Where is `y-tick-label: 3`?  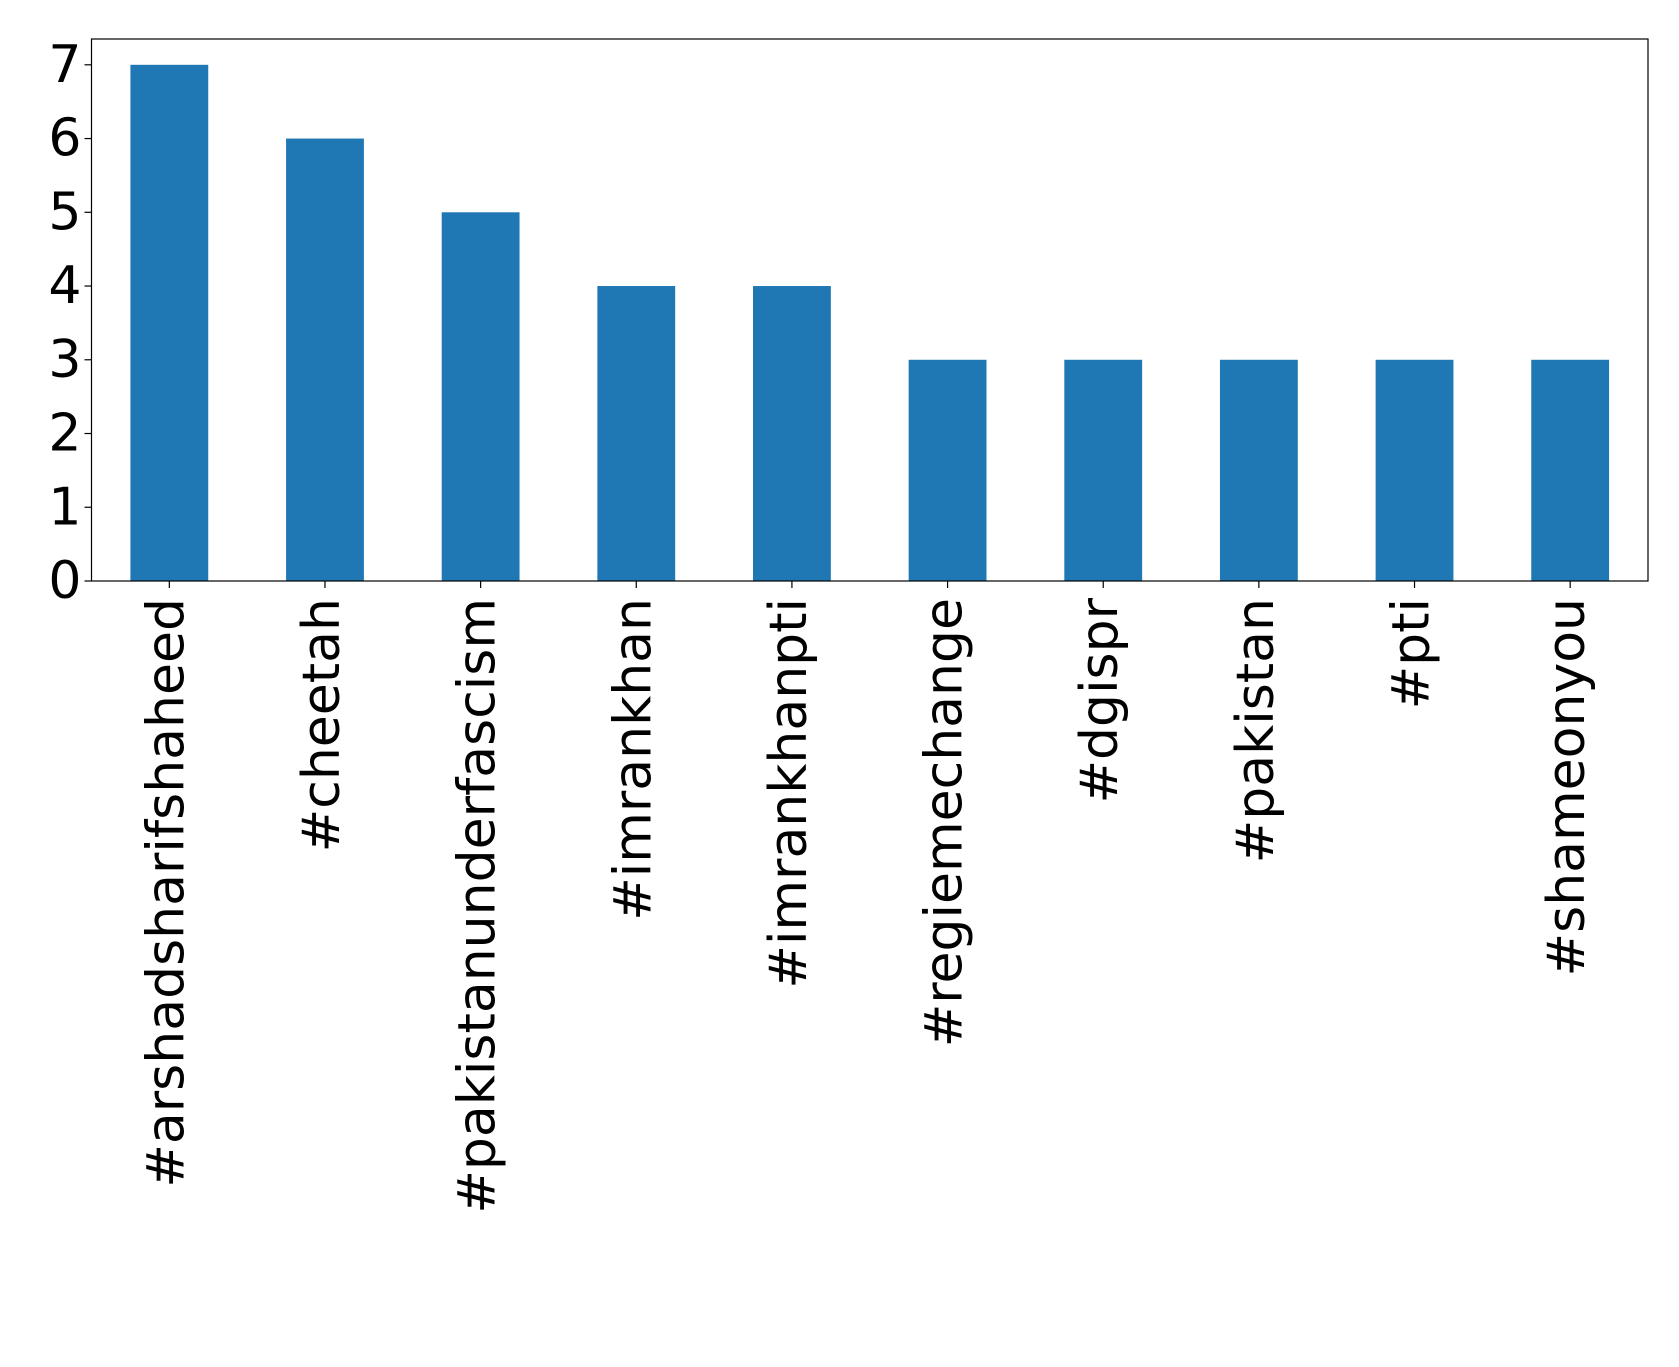 y-tick-label: 3 is located at coordinates (64, 360).